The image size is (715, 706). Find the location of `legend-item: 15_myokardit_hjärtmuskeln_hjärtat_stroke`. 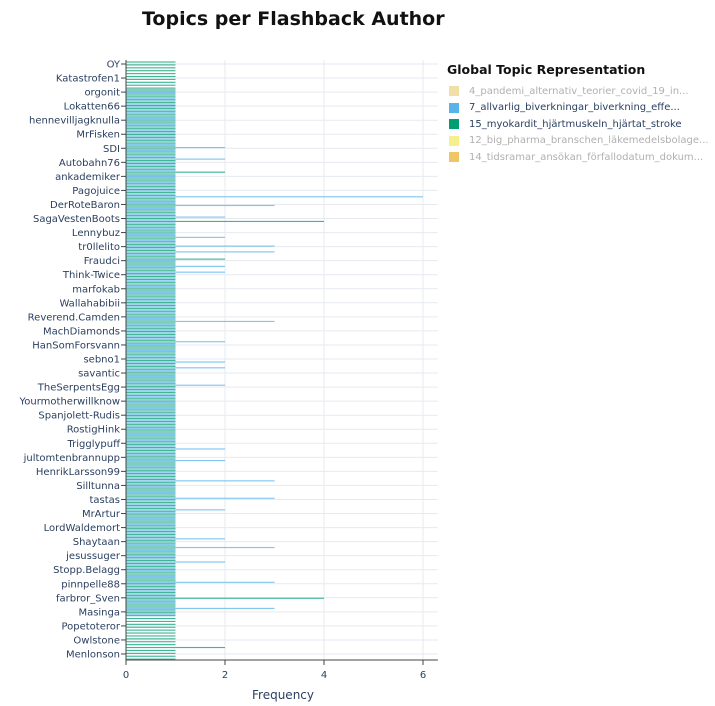

legend-item: 15_myokardit_hjärtmuskeln_hjärtat_stroke is located at coordinates (581, 124).